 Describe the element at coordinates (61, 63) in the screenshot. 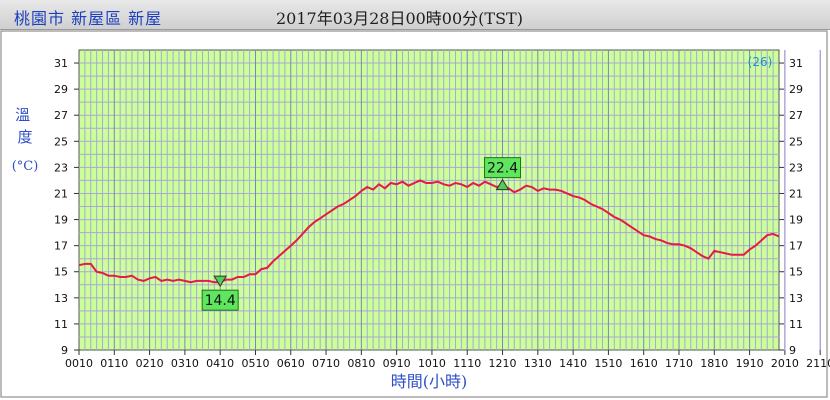

I see `y-tick-label-left: 31` at that location.